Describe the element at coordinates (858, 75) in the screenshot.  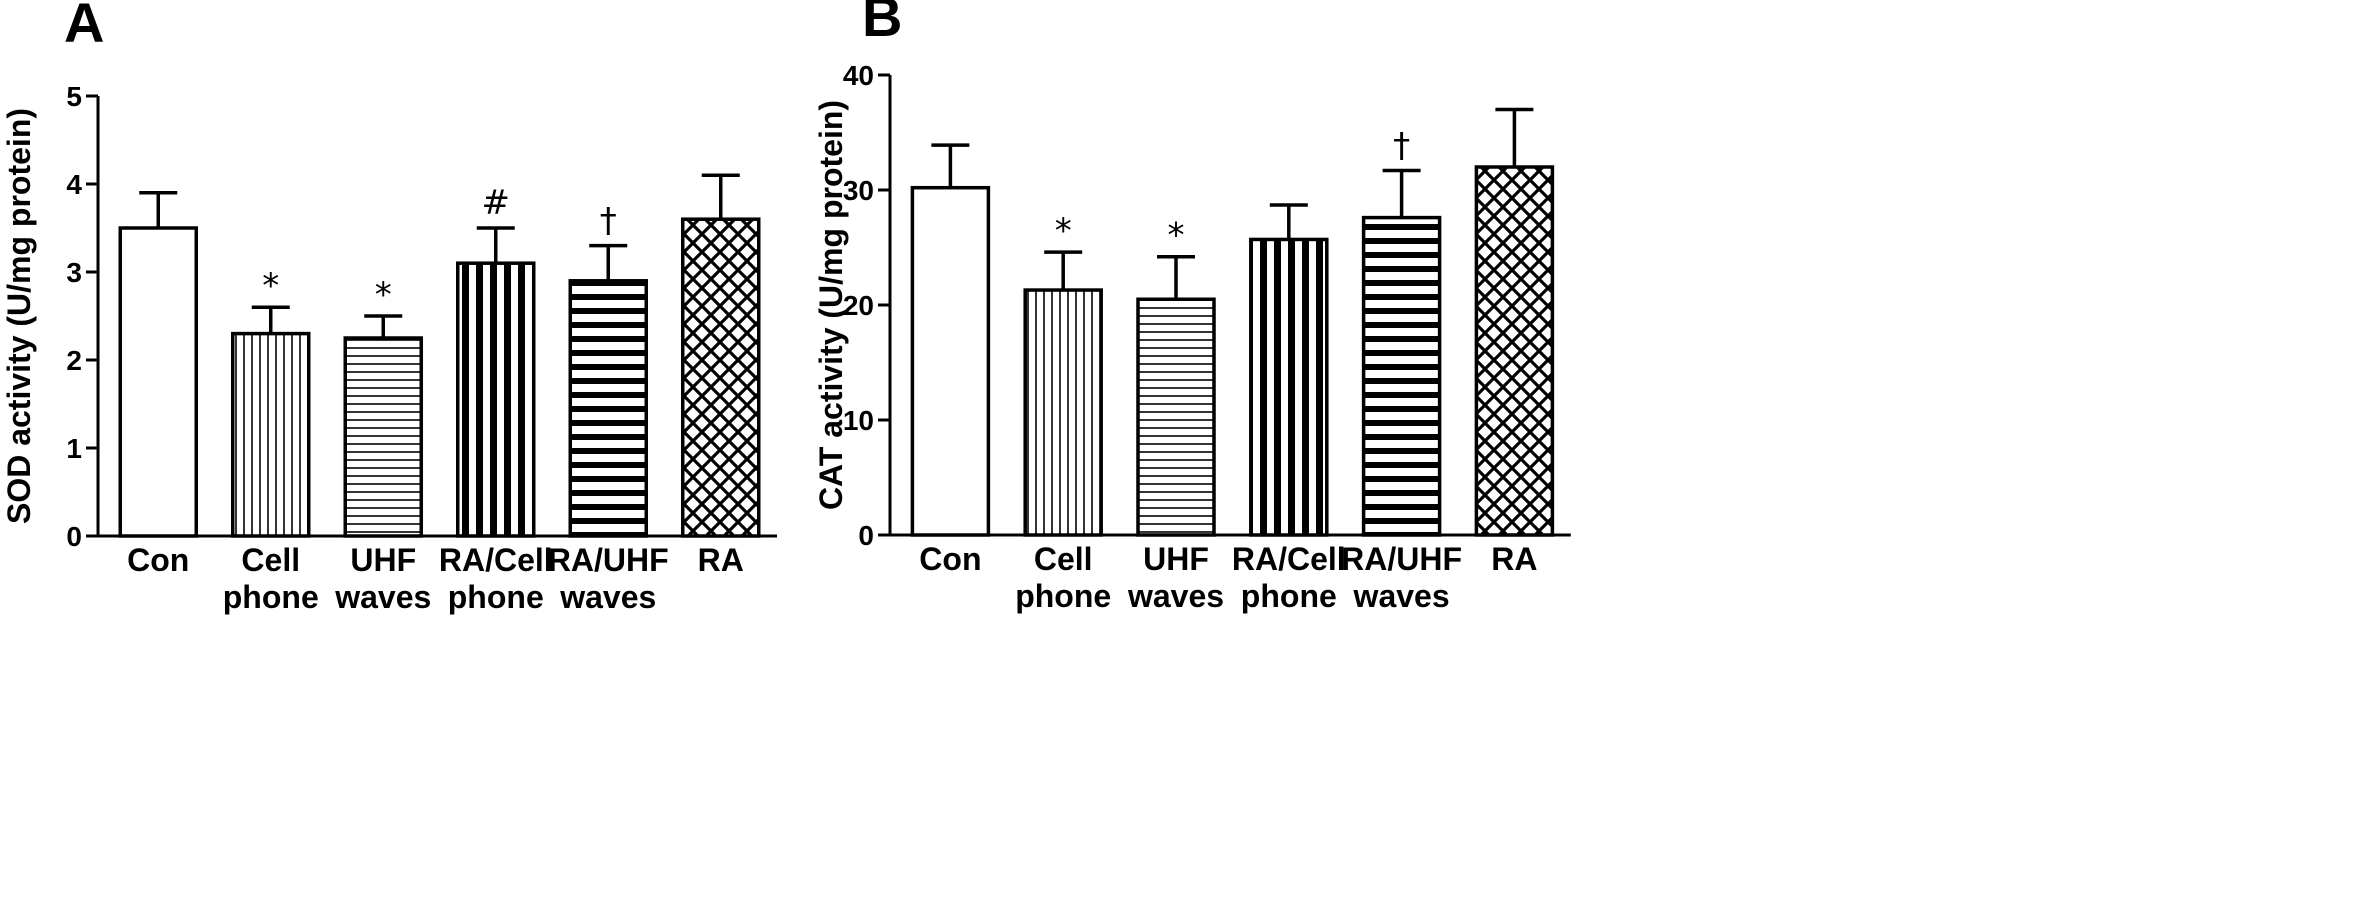
I see `y-tick-label: 40` at that location.